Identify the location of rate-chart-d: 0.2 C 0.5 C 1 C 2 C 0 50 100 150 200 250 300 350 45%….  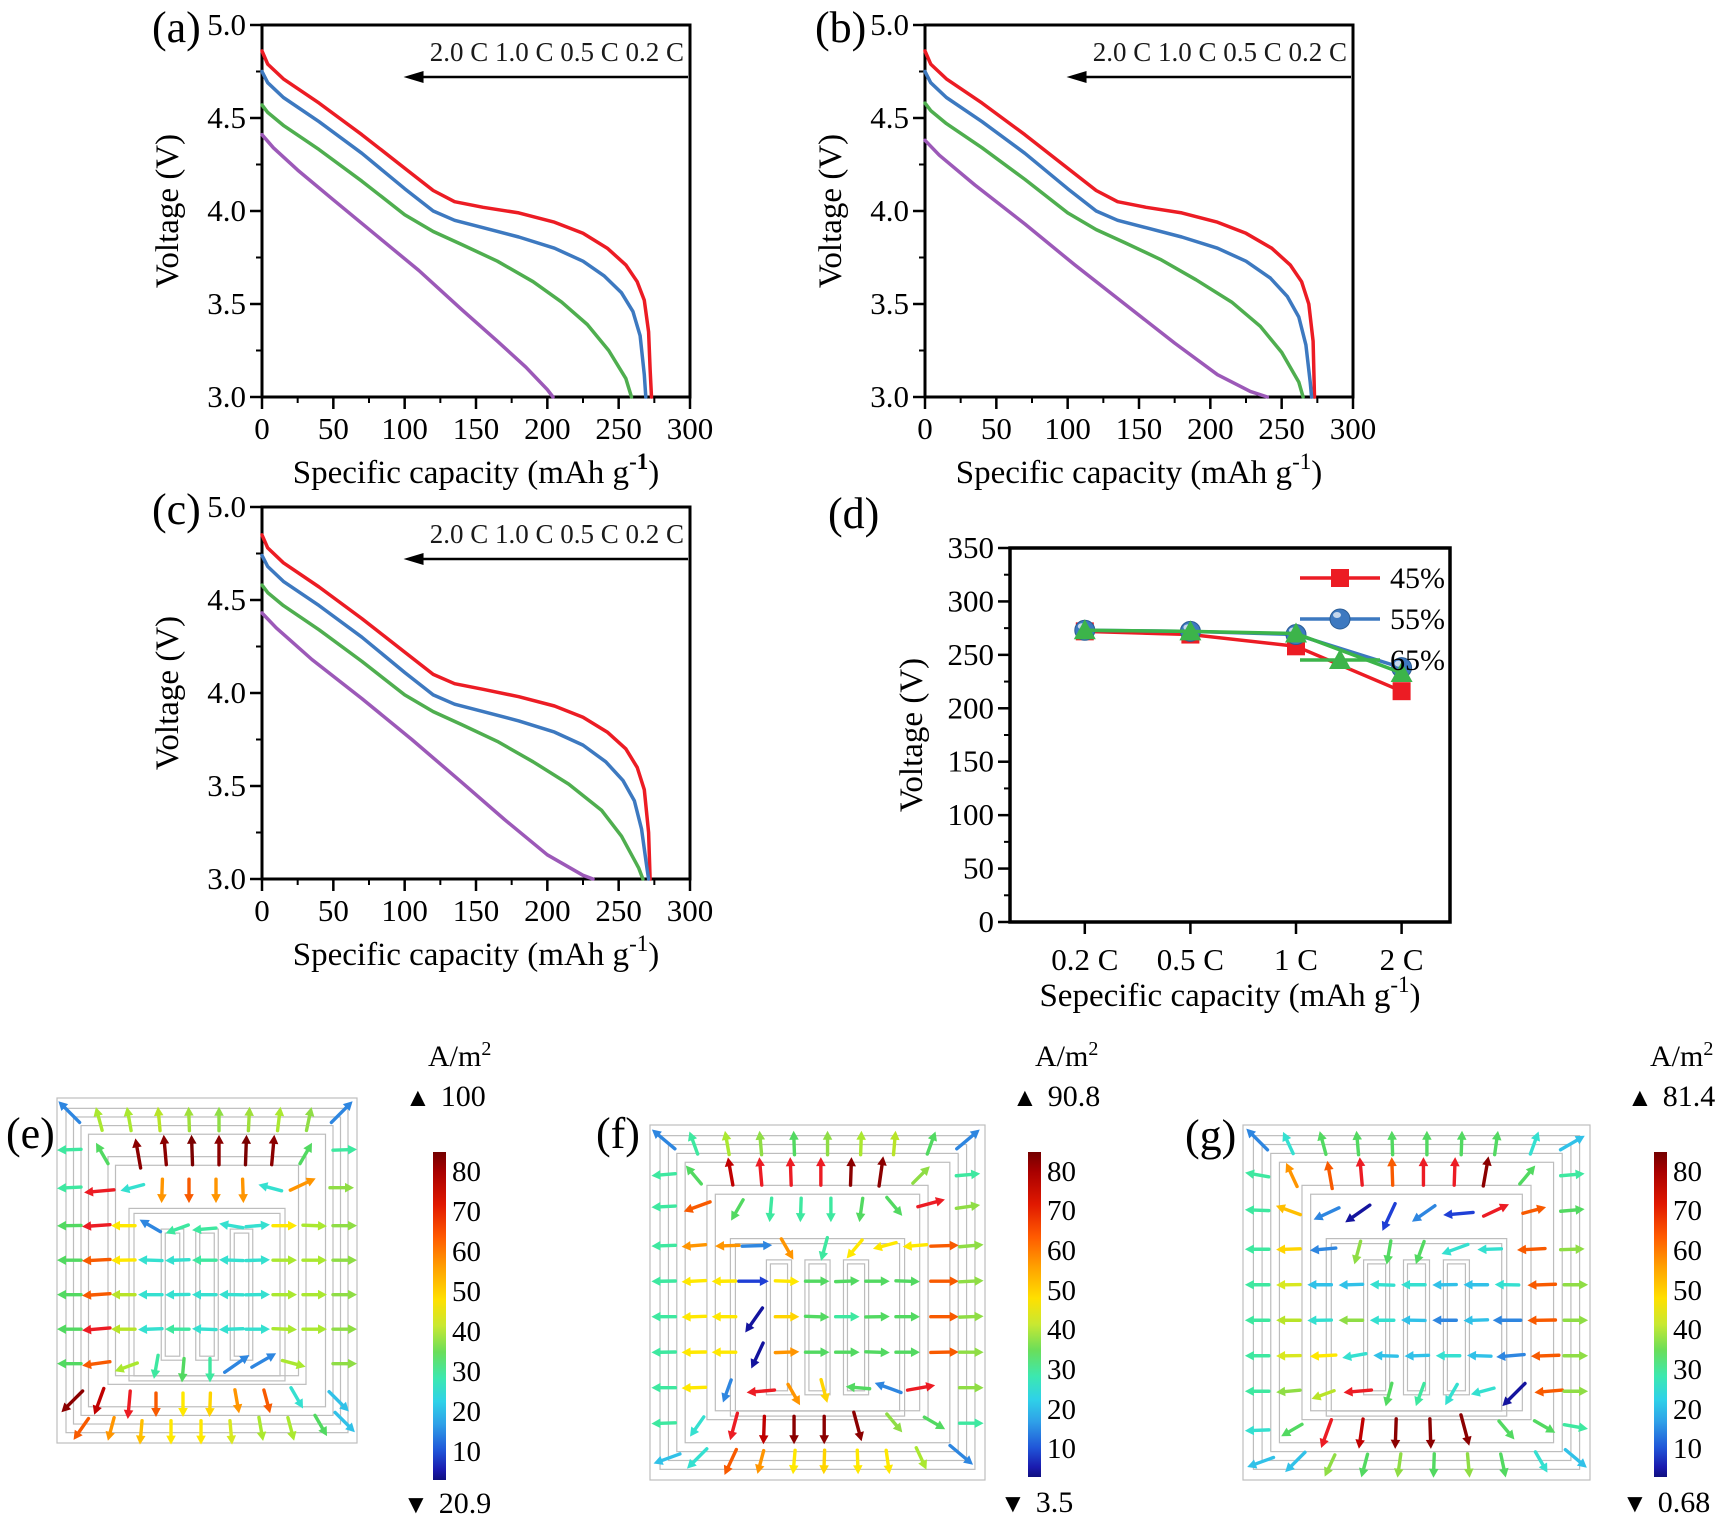
(1173, 772).